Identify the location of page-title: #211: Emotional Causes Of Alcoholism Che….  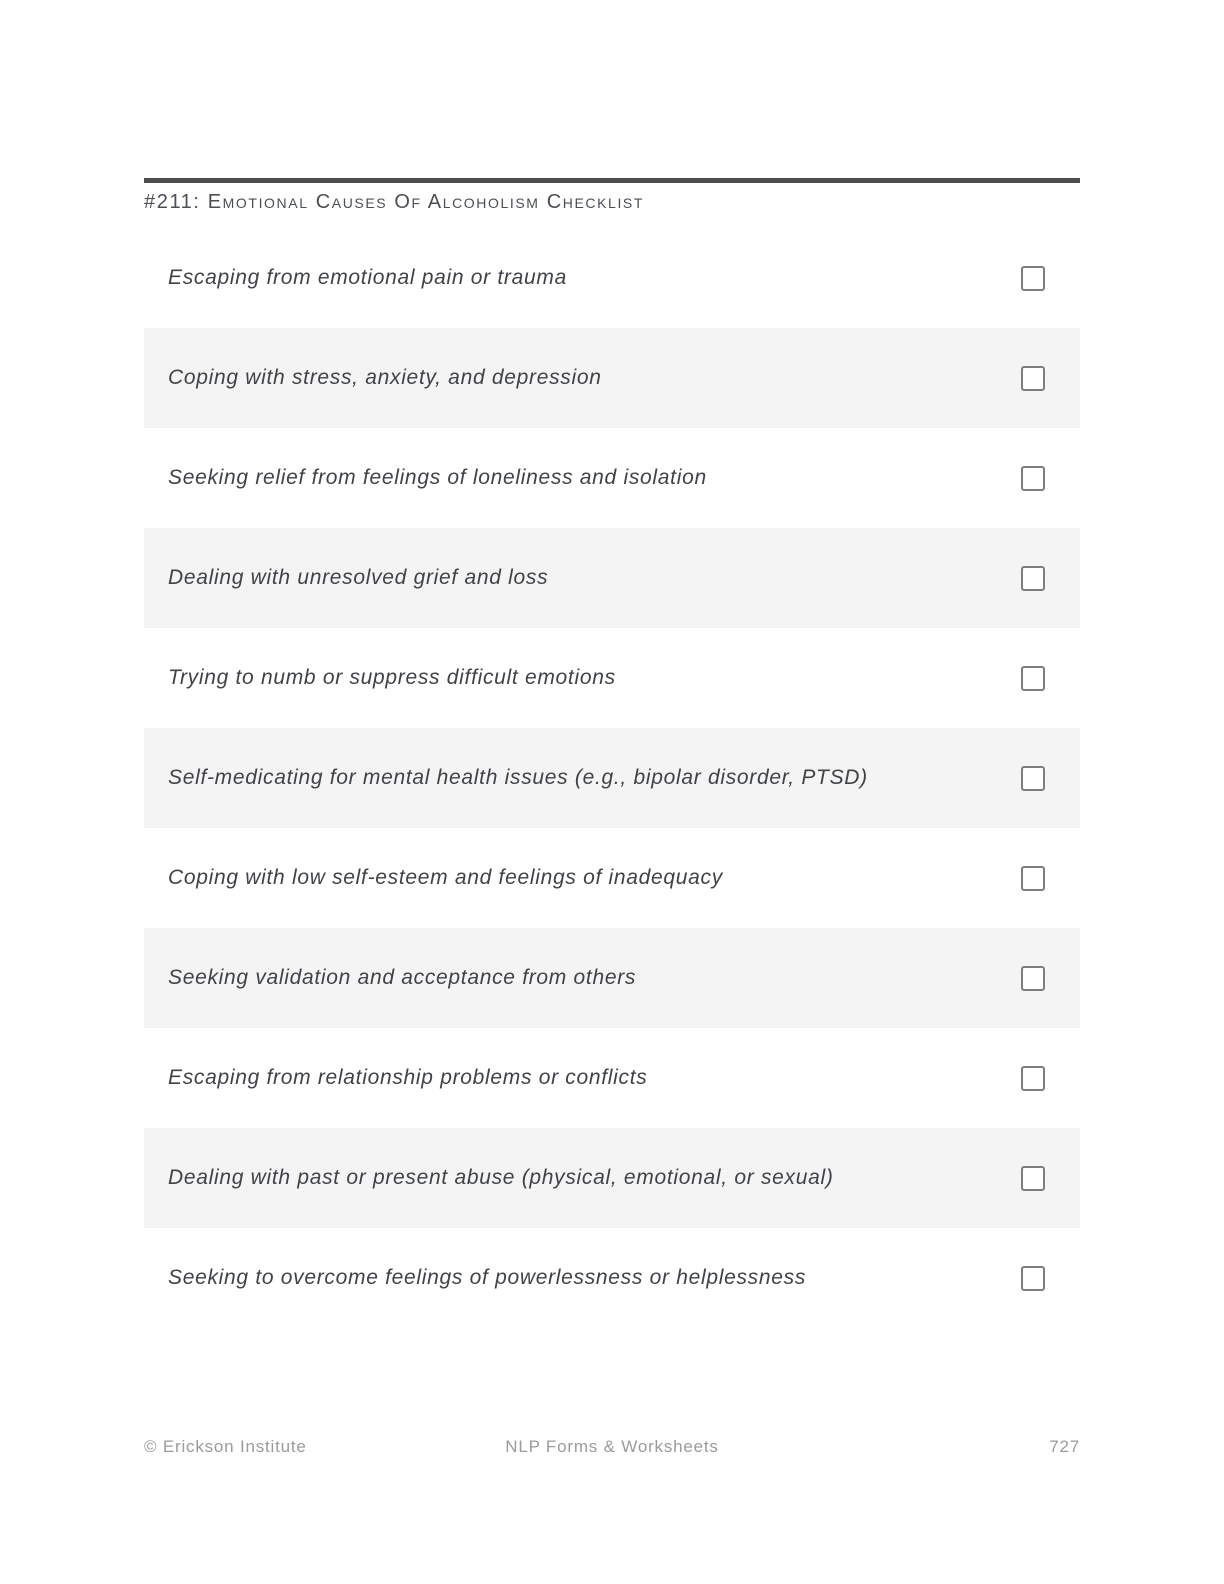
(394, 202).